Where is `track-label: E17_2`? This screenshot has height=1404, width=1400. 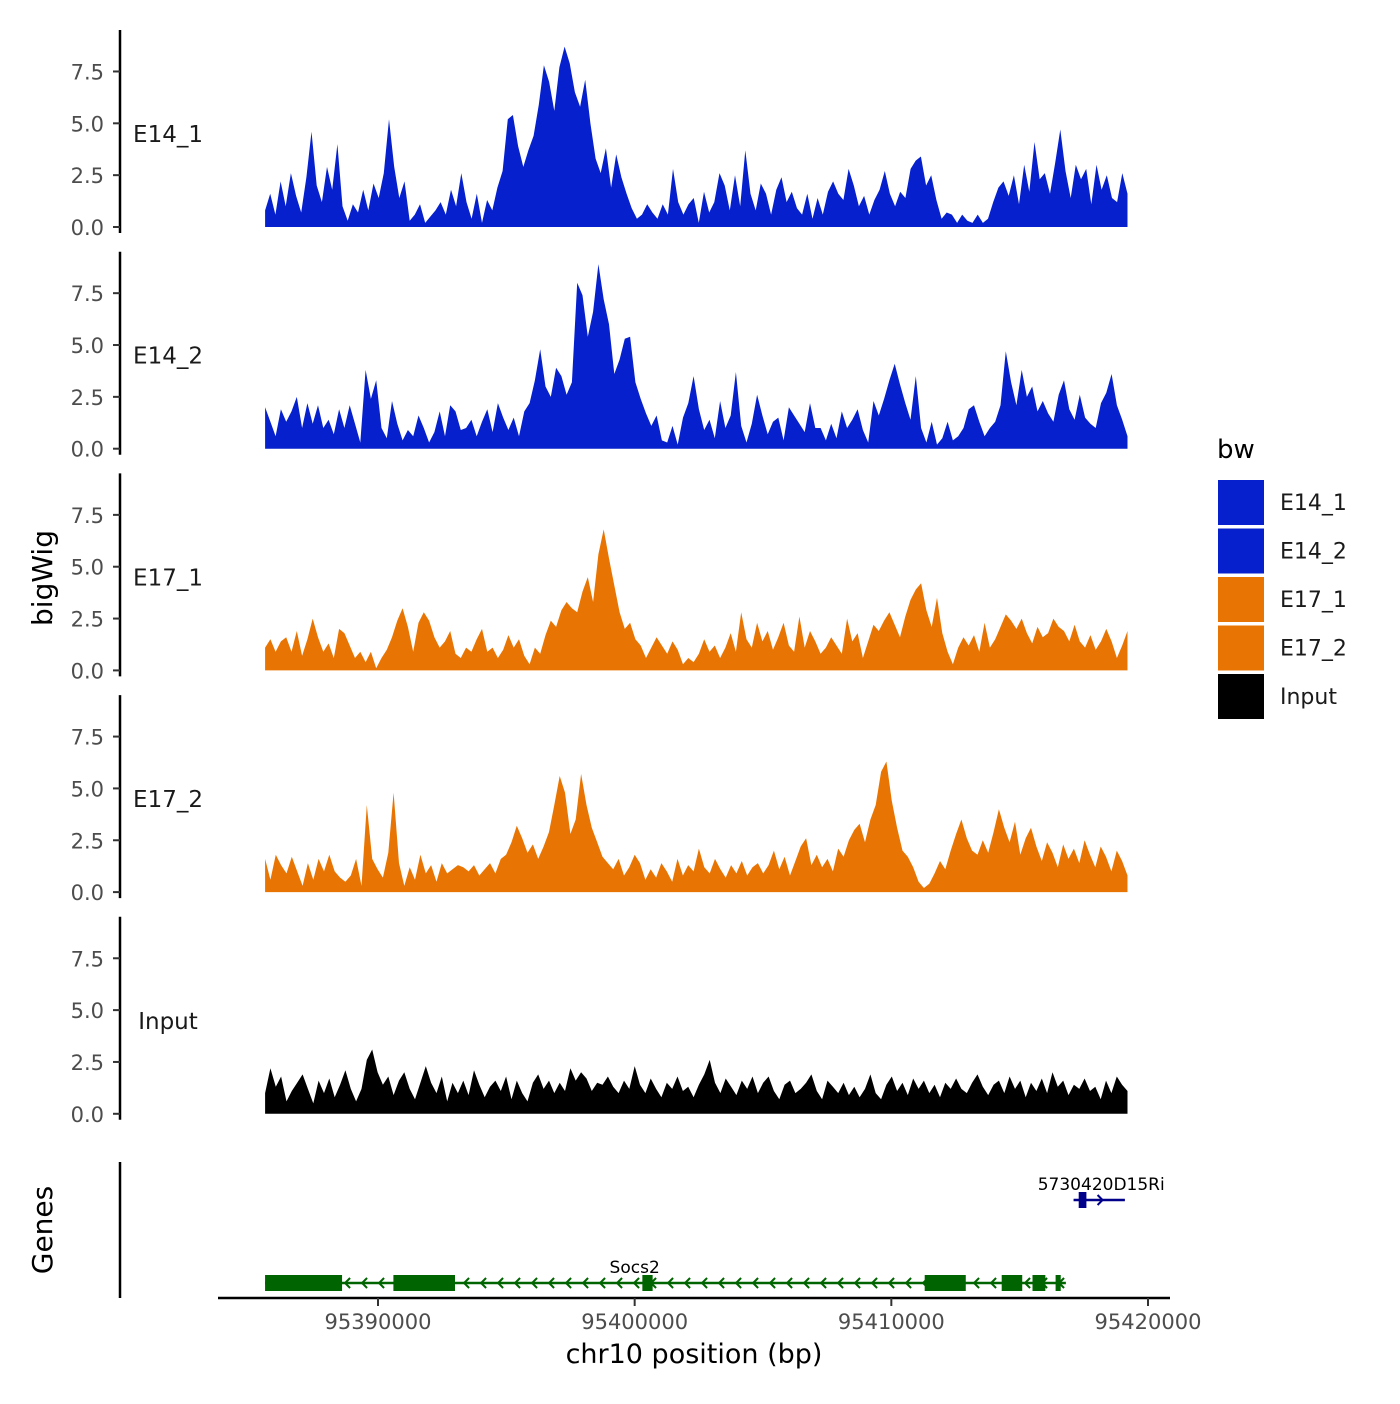
track-label: E17_2 is located at coordinates (168, 800).